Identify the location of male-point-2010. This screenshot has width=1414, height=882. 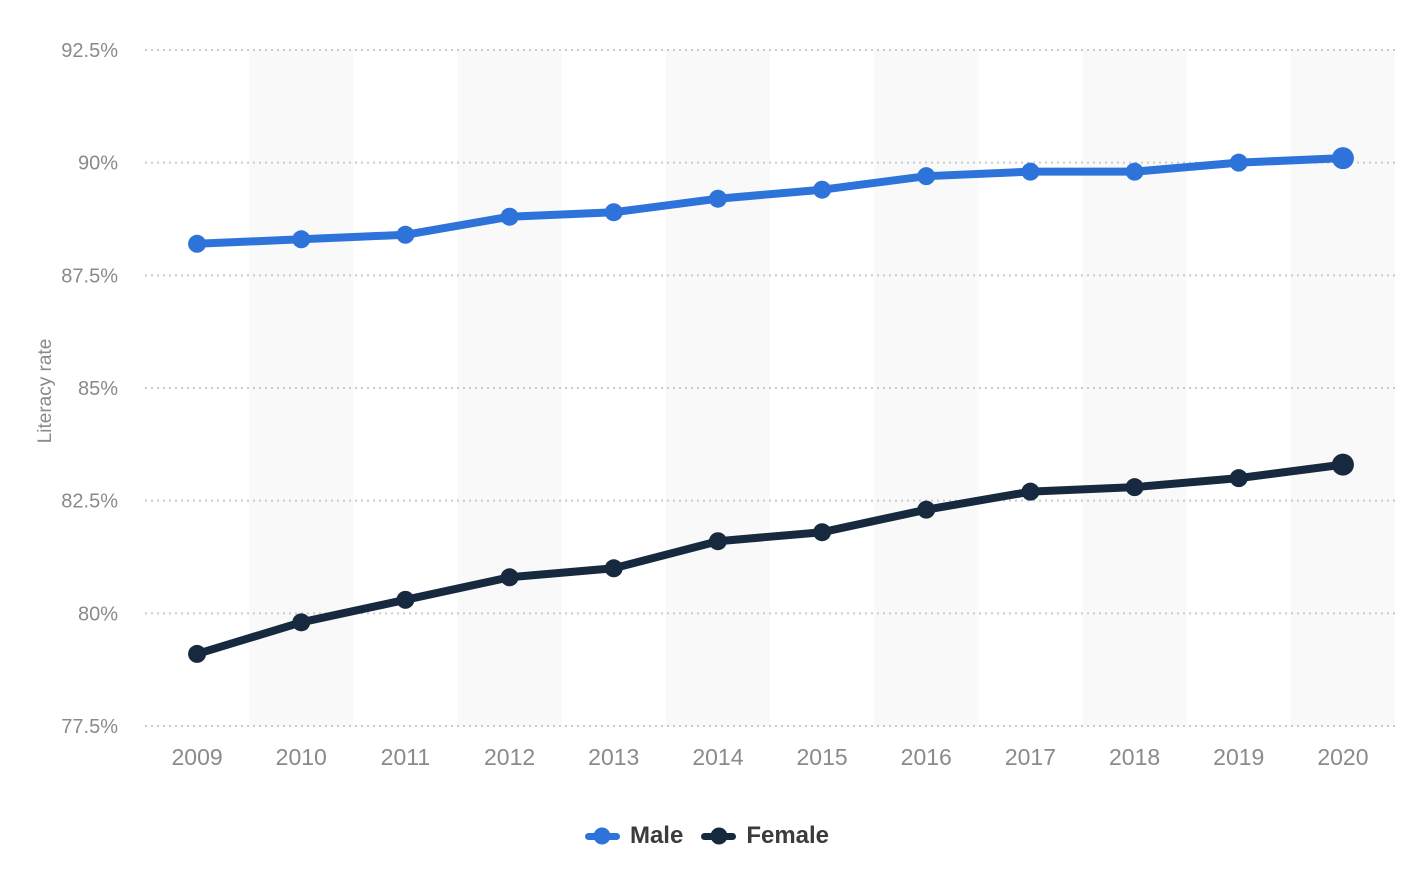
(301, 239).